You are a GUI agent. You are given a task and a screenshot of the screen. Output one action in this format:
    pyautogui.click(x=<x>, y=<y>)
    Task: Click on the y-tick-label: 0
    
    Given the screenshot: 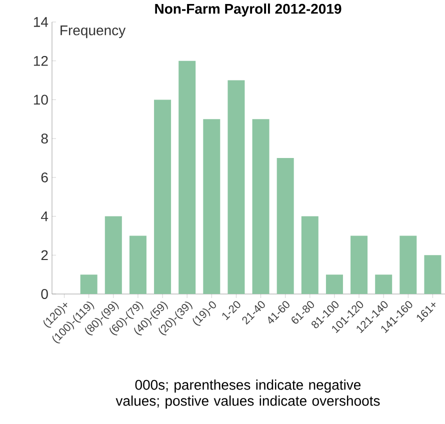 What is the action you would take?
    pyautogui.click(x=44, y=294)
    